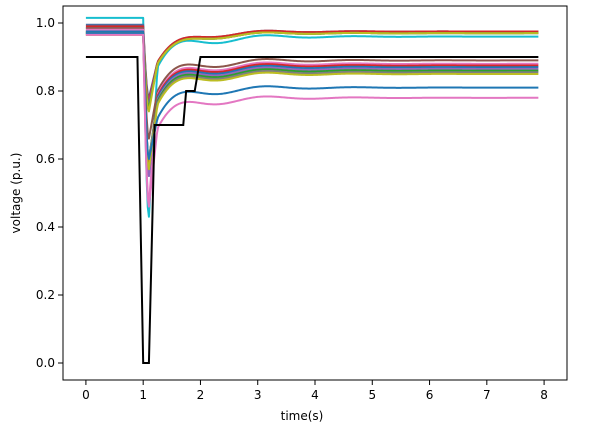 The height and width of the screenshot is (436, 591). What do you see at coordinates (45, 23) in the screenshot?
I see `y-tick-label: 1.0` at bounding box center [45, 23].